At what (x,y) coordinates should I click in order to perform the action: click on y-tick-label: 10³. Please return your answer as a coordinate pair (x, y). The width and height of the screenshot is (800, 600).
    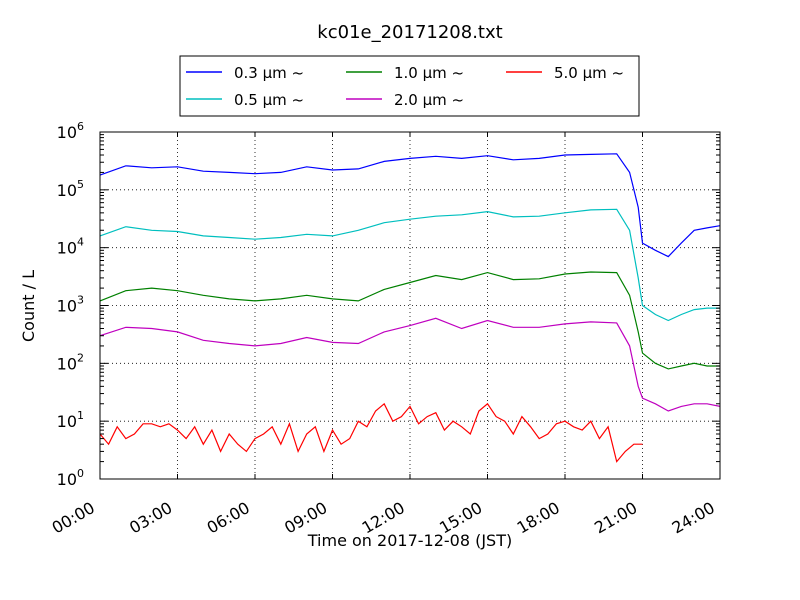
    Looking at the image, I should click on (70, 305).